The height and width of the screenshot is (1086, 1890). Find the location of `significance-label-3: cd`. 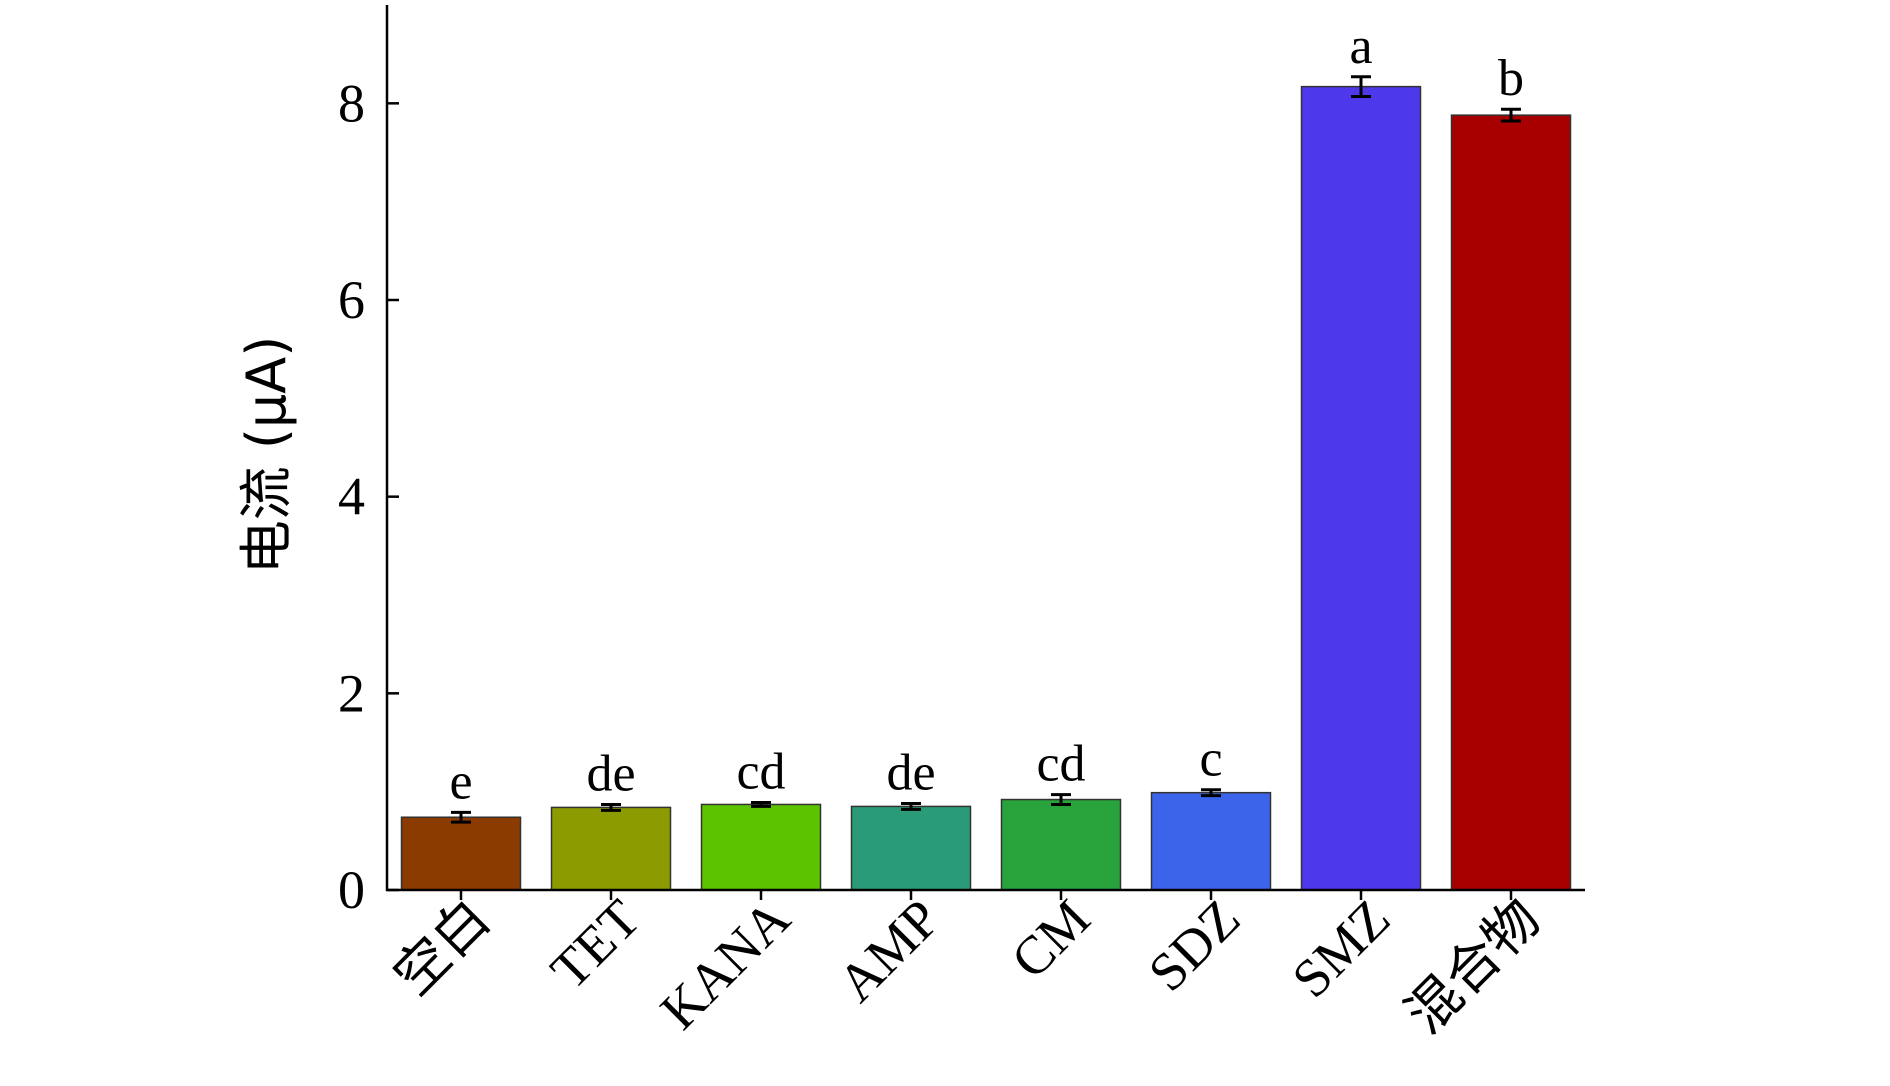

significance-label-3: cd is located at coordinates (760, 771).